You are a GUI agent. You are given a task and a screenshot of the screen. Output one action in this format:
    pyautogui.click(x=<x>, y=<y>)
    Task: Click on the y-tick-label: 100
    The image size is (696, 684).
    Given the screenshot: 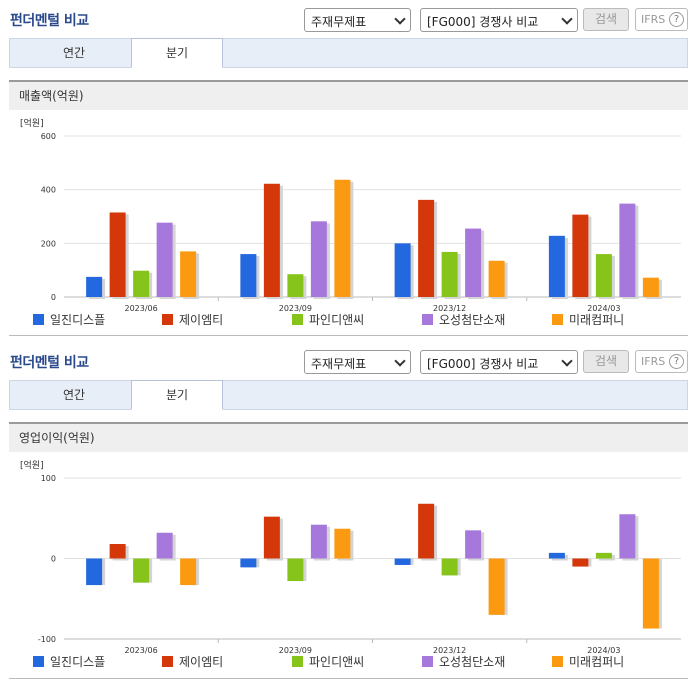 What is the action you would take?
    pyautogui.click(x=48, y=478)
    